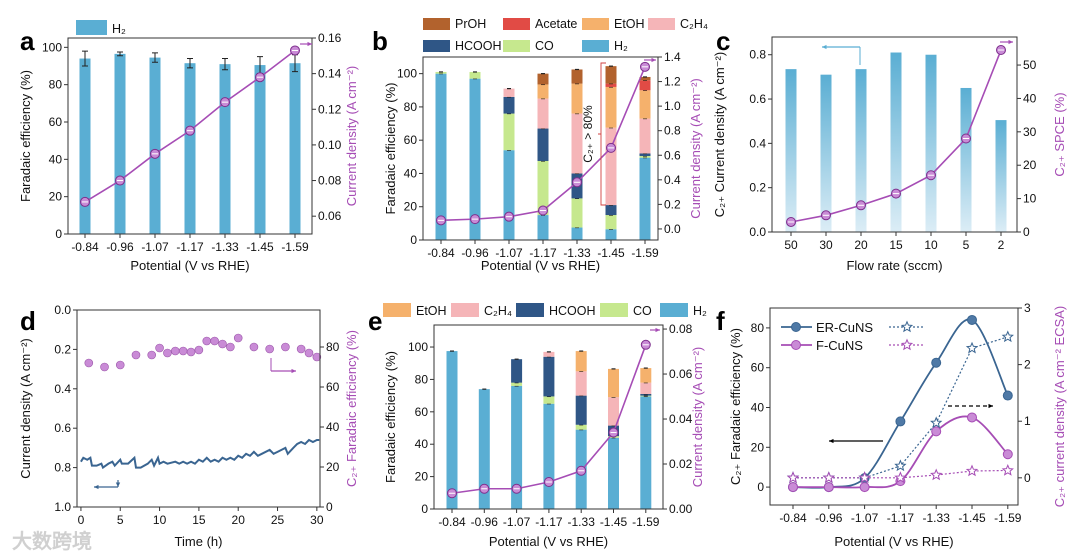 The height and width of the screenshot is (555, 1080). What do you see at coordinates (735, 406) in the screenshot?
I see `y-axis-label: C₂₊ Faradaic efficiency (%)` at bounding box center [735, 406].